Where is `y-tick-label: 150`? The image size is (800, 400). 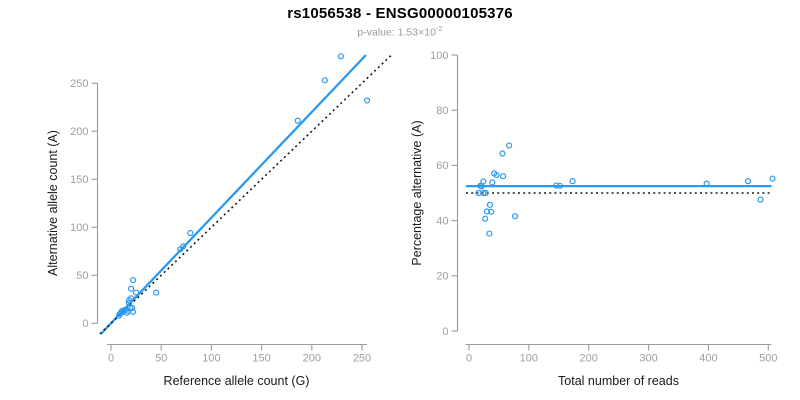
y-tick-label: 150 is located at coordinates (79, 180).